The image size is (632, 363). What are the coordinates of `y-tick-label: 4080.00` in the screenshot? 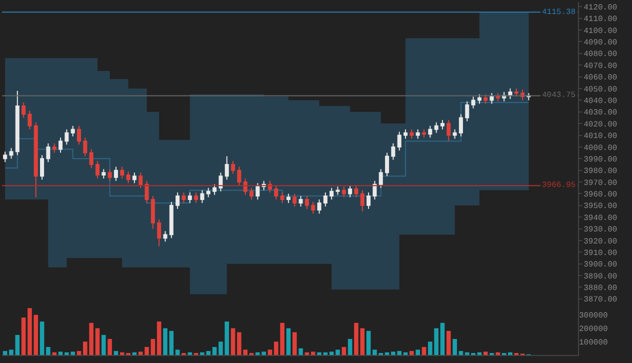 It's located at (601, 55).